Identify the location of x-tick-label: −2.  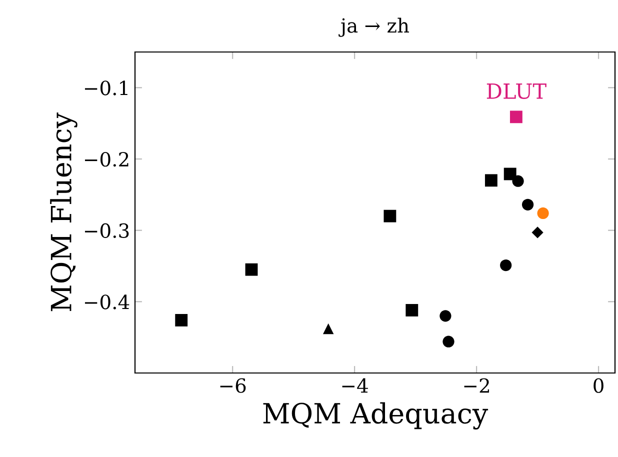
(476, 385).